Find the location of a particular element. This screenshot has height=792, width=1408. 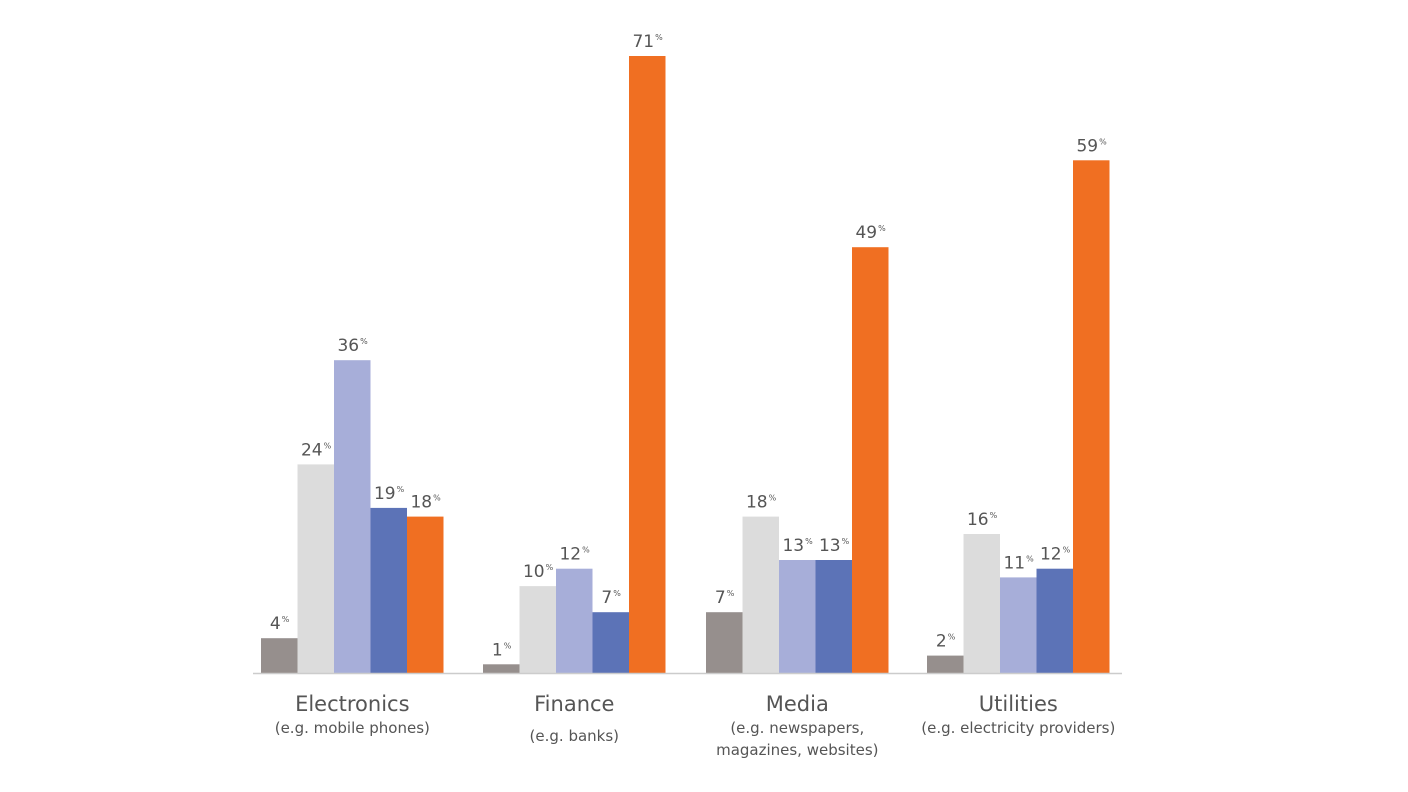

value-label-finance-3: 12 is located at coordinates (570, 555).